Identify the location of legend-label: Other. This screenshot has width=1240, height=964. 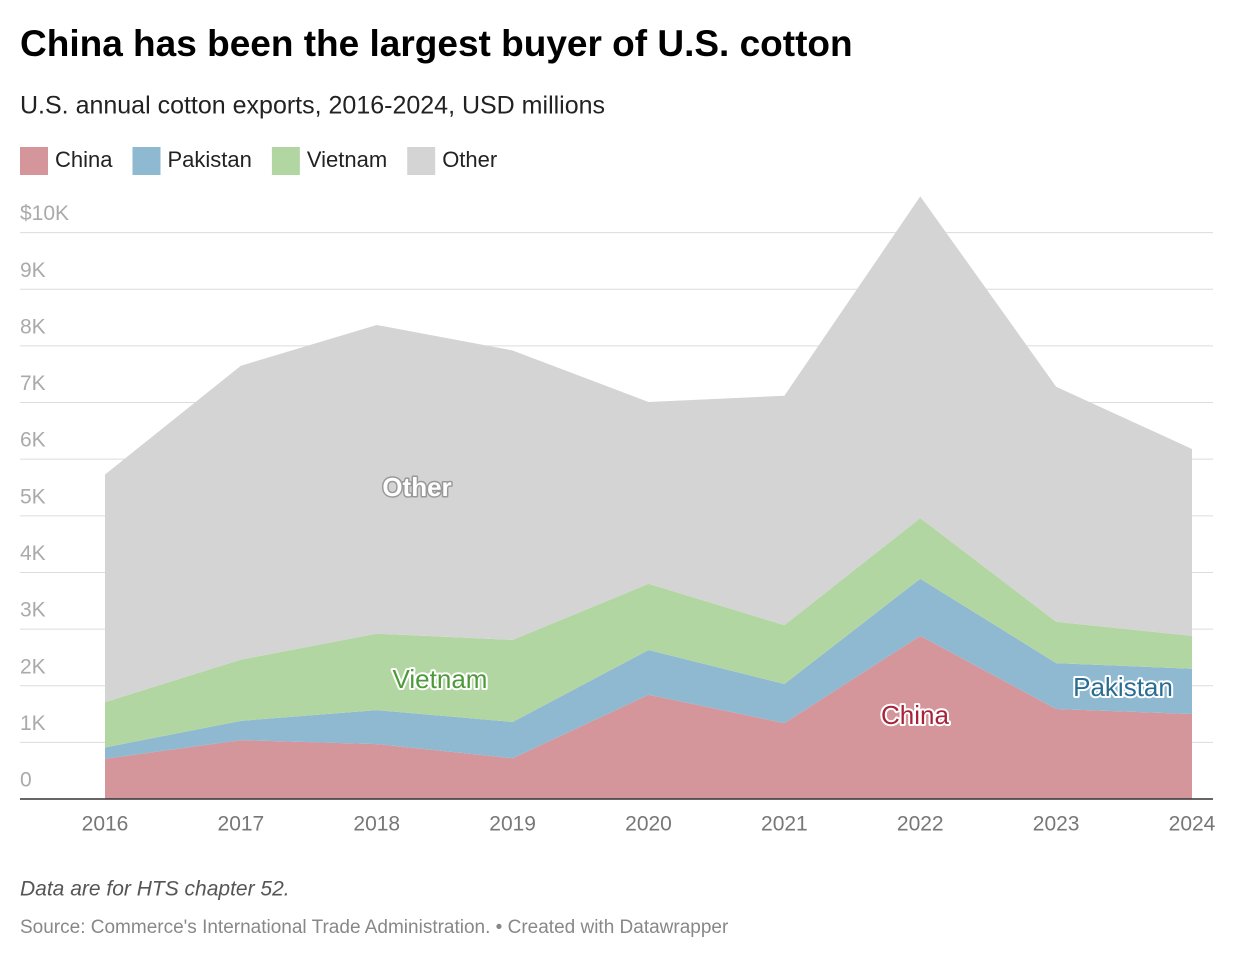
(469, 159).